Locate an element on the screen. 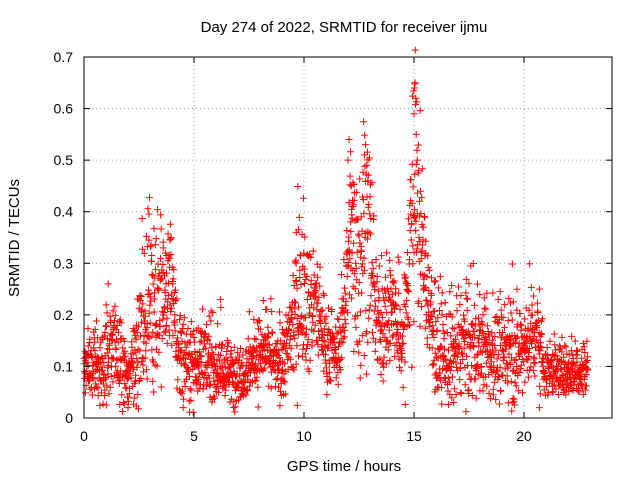 This screenshot has width=640, height=480. y-tick-label: 0.1 is located at coordinates (64, 366).